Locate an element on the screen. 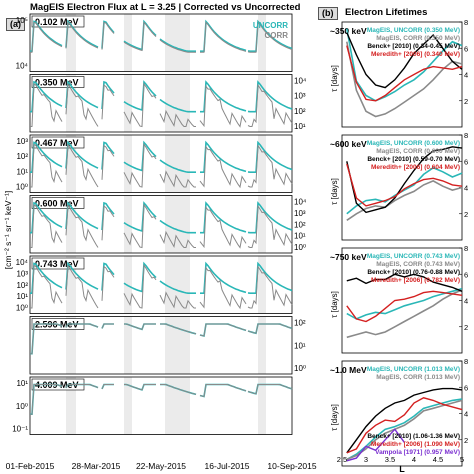 The image size is (474, 474). y-tick-label: 10¹ is located at coordinates (22, 383).